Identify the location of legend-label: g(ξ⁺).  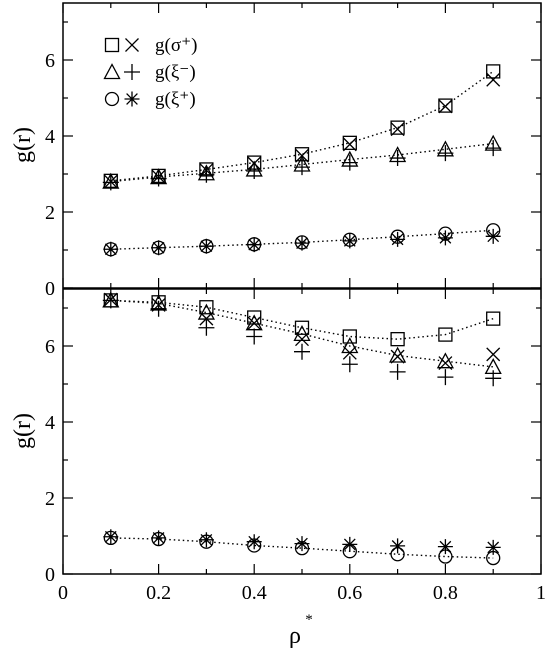
(175, 99).